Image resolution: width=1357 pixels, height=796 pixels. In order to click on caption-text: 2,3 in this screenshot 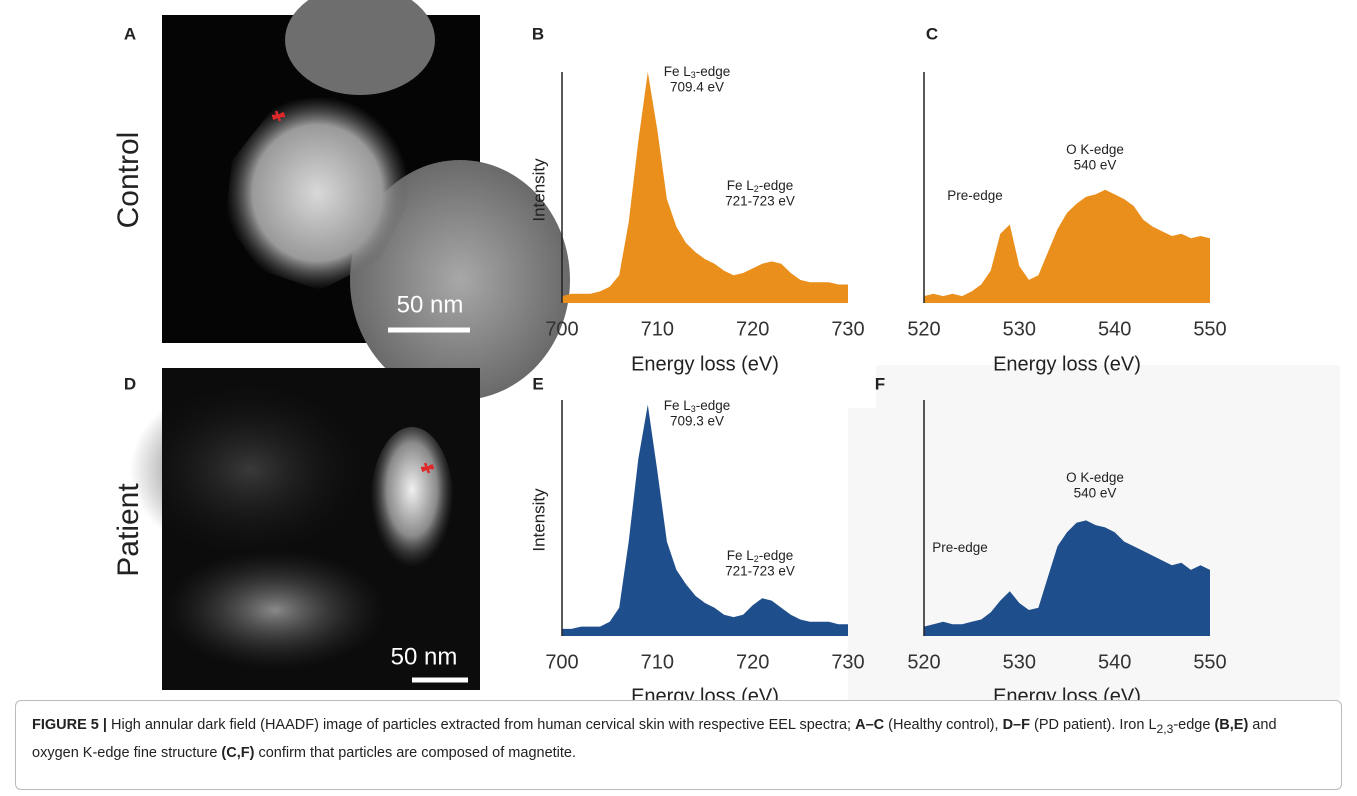, I will do `click(1165, 728)`.